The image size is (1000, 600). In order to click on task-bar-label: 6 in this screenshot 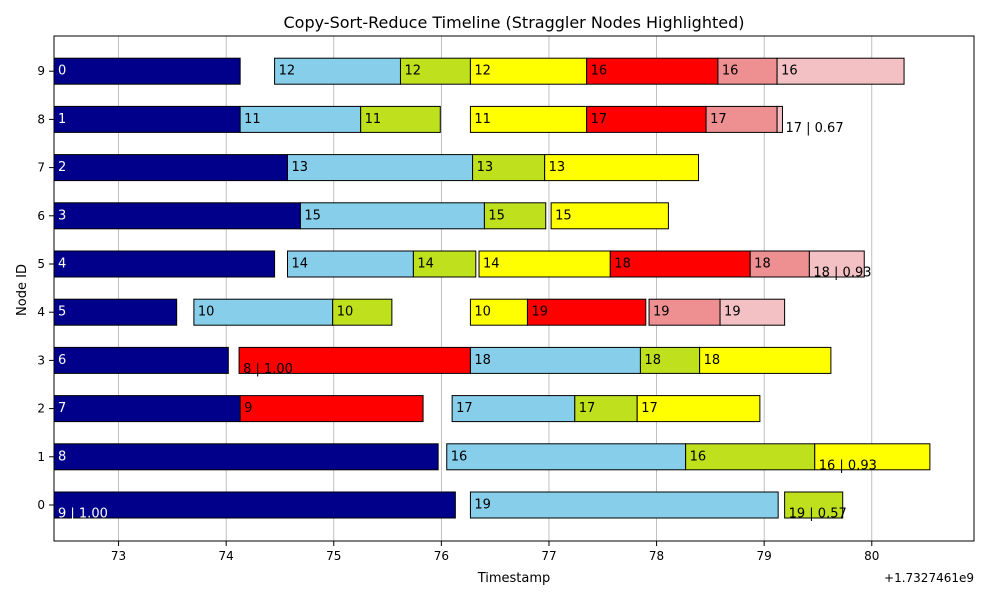, I will do `click(62, 360)`.